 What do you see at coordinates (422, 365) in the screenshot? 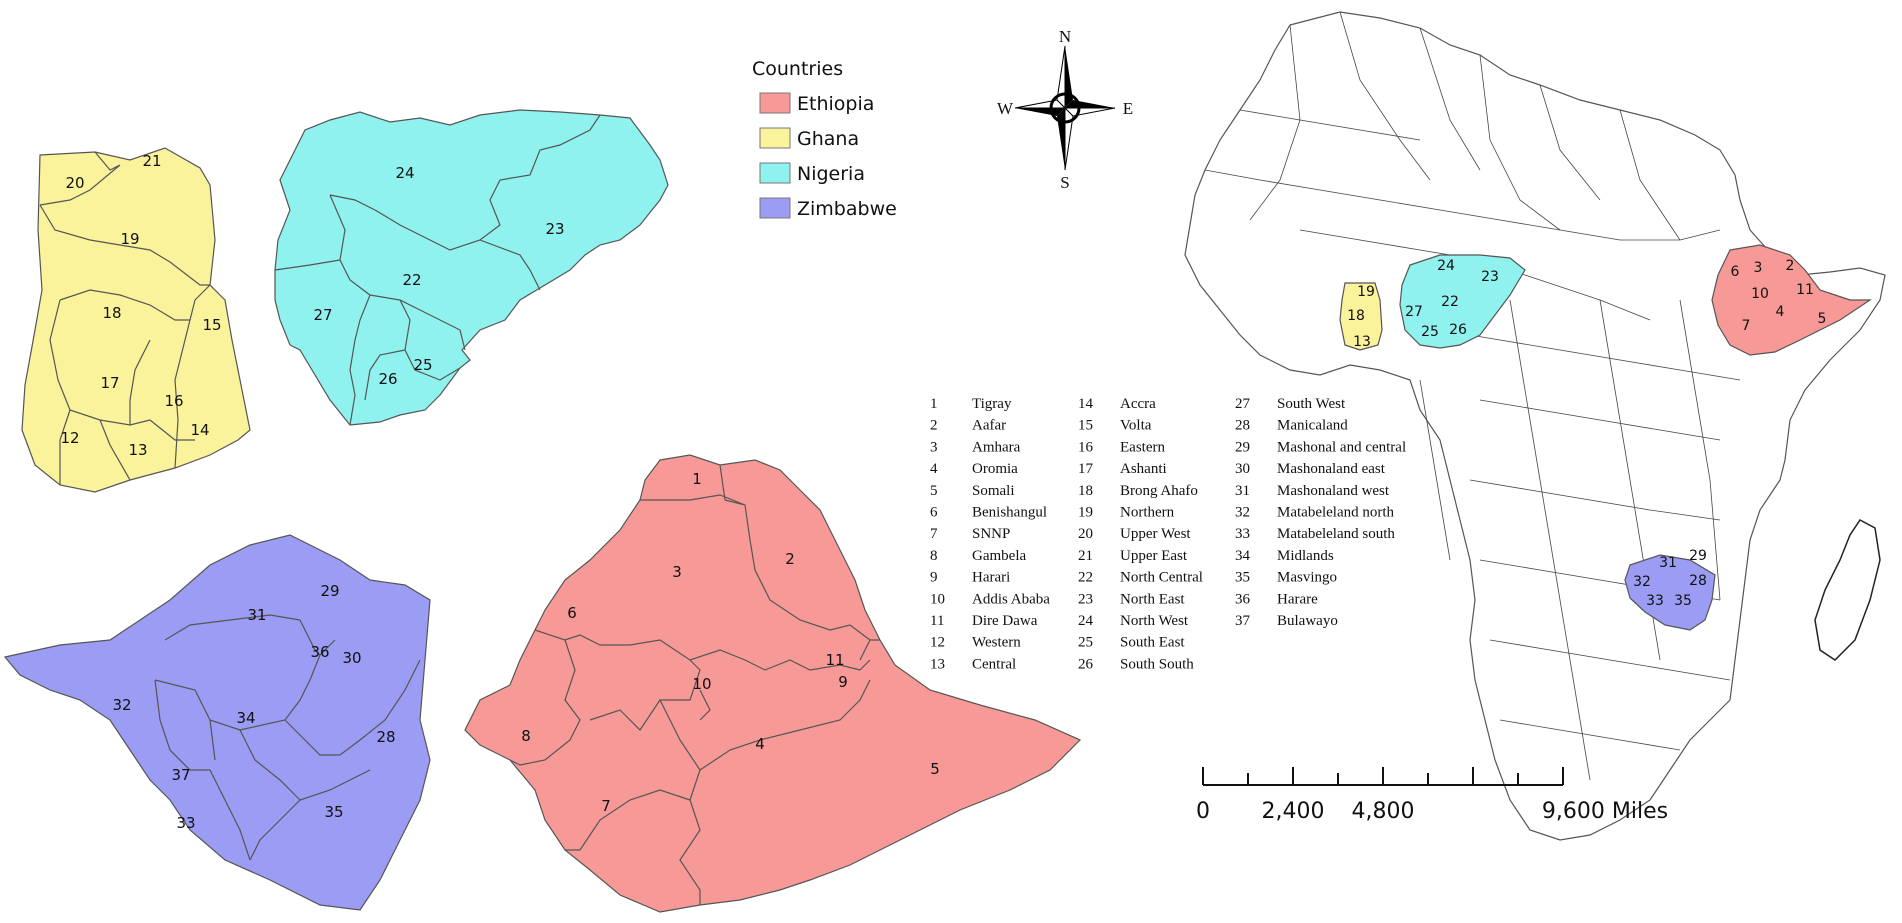
I see `nigeria-region-label: 25` at bounding box center [422, 365].